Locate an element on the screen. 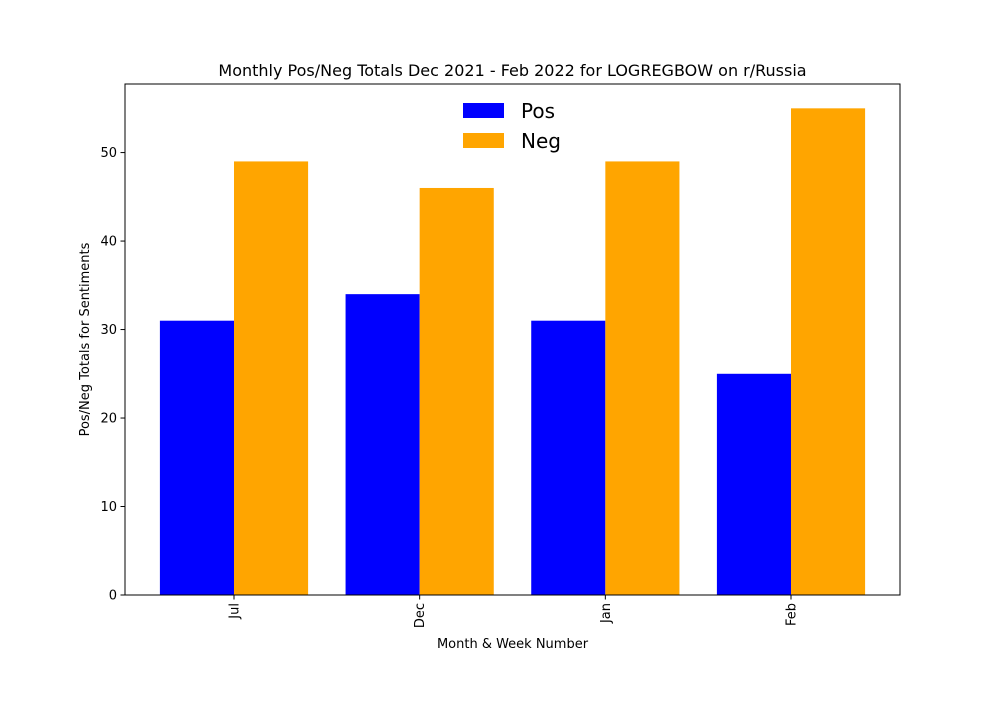  bar-pos-jul is located at coordinates (196, 457).